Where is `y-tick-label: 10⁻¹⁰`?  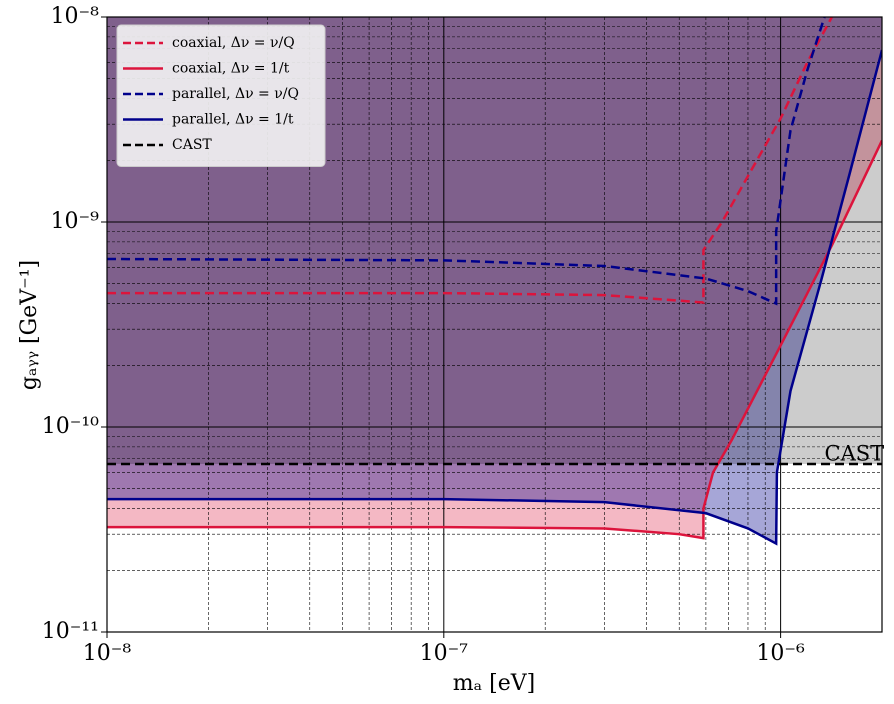
y-tick-label: 10⁻¹⁰ is located at coordinates (70, 426).